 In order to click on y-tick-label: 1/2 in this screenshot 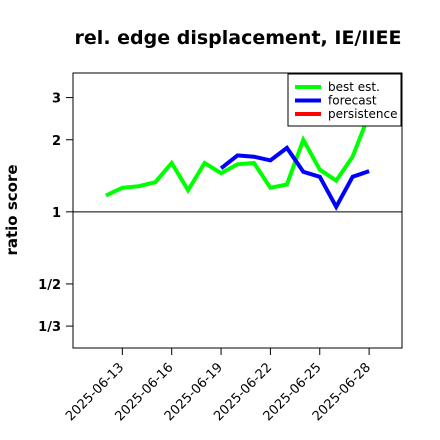, I will do `click(49, 285)`.